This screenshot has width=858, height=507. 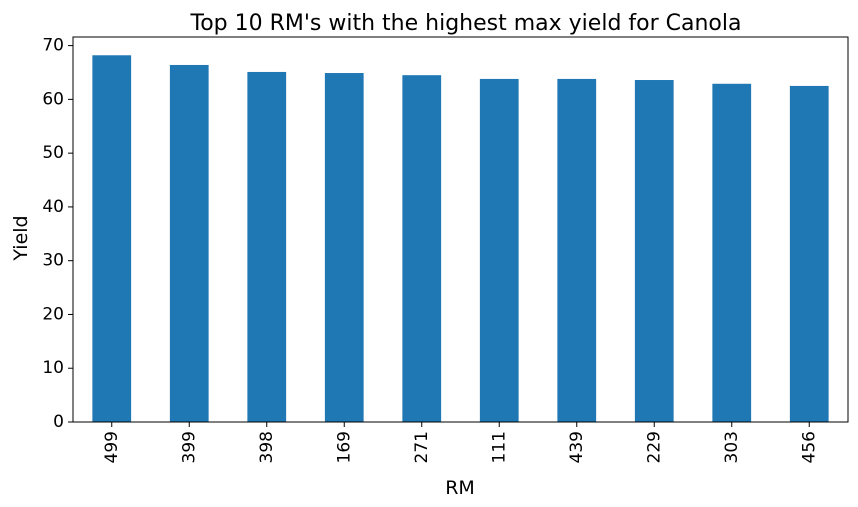 I want to click on x-tick-label: 439, so click(x=577, y=447).